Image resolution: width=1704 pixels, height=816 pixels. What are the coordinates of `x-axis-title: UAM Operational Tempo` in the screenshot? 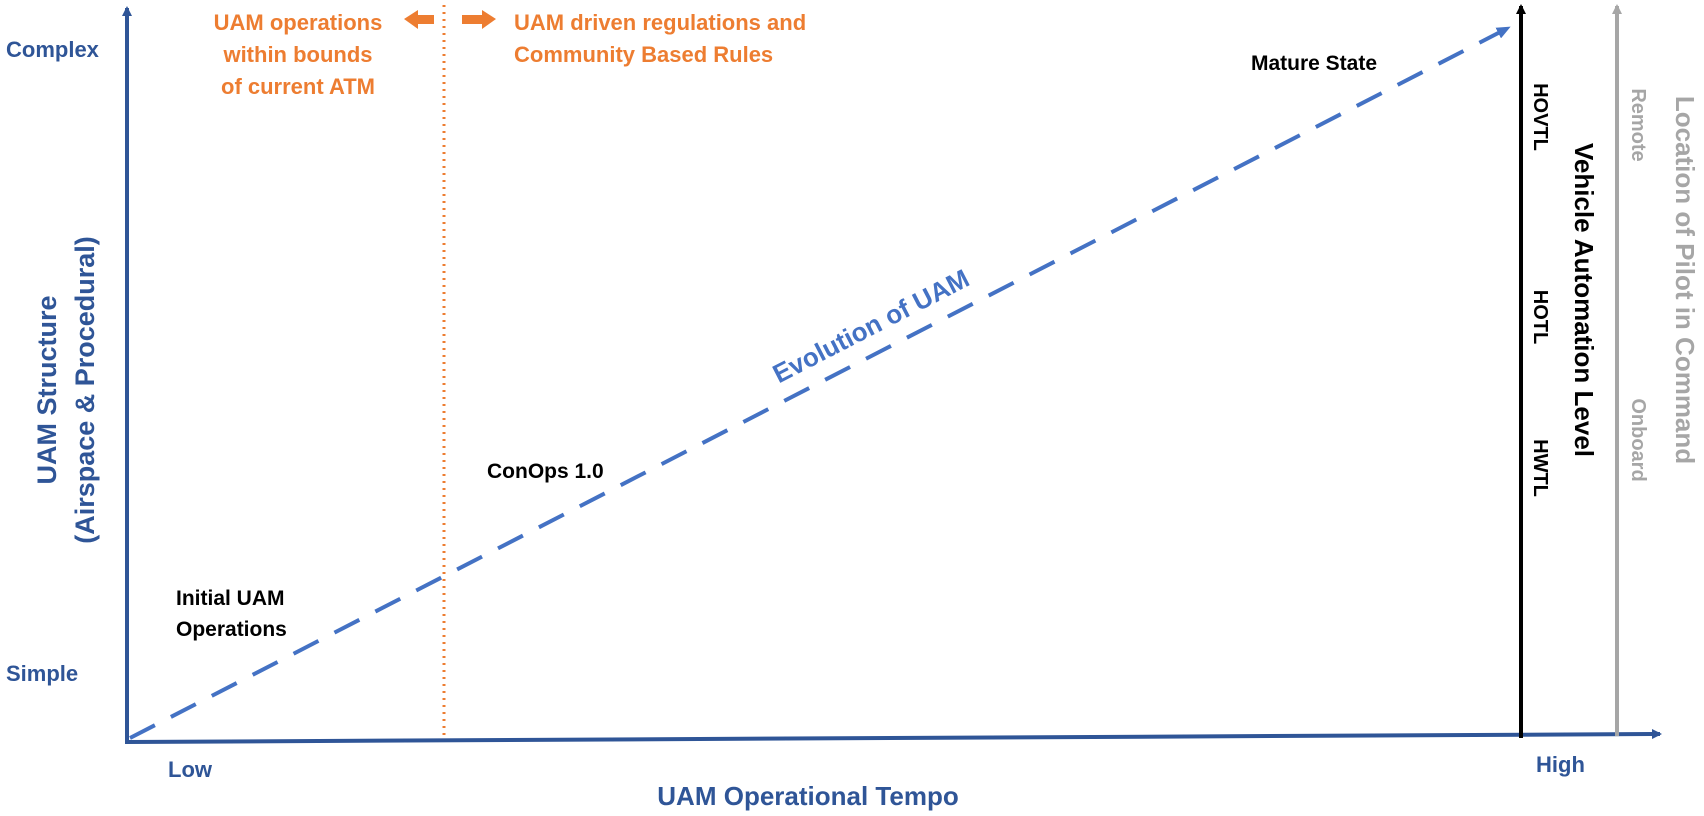 It's located at (807, 796).